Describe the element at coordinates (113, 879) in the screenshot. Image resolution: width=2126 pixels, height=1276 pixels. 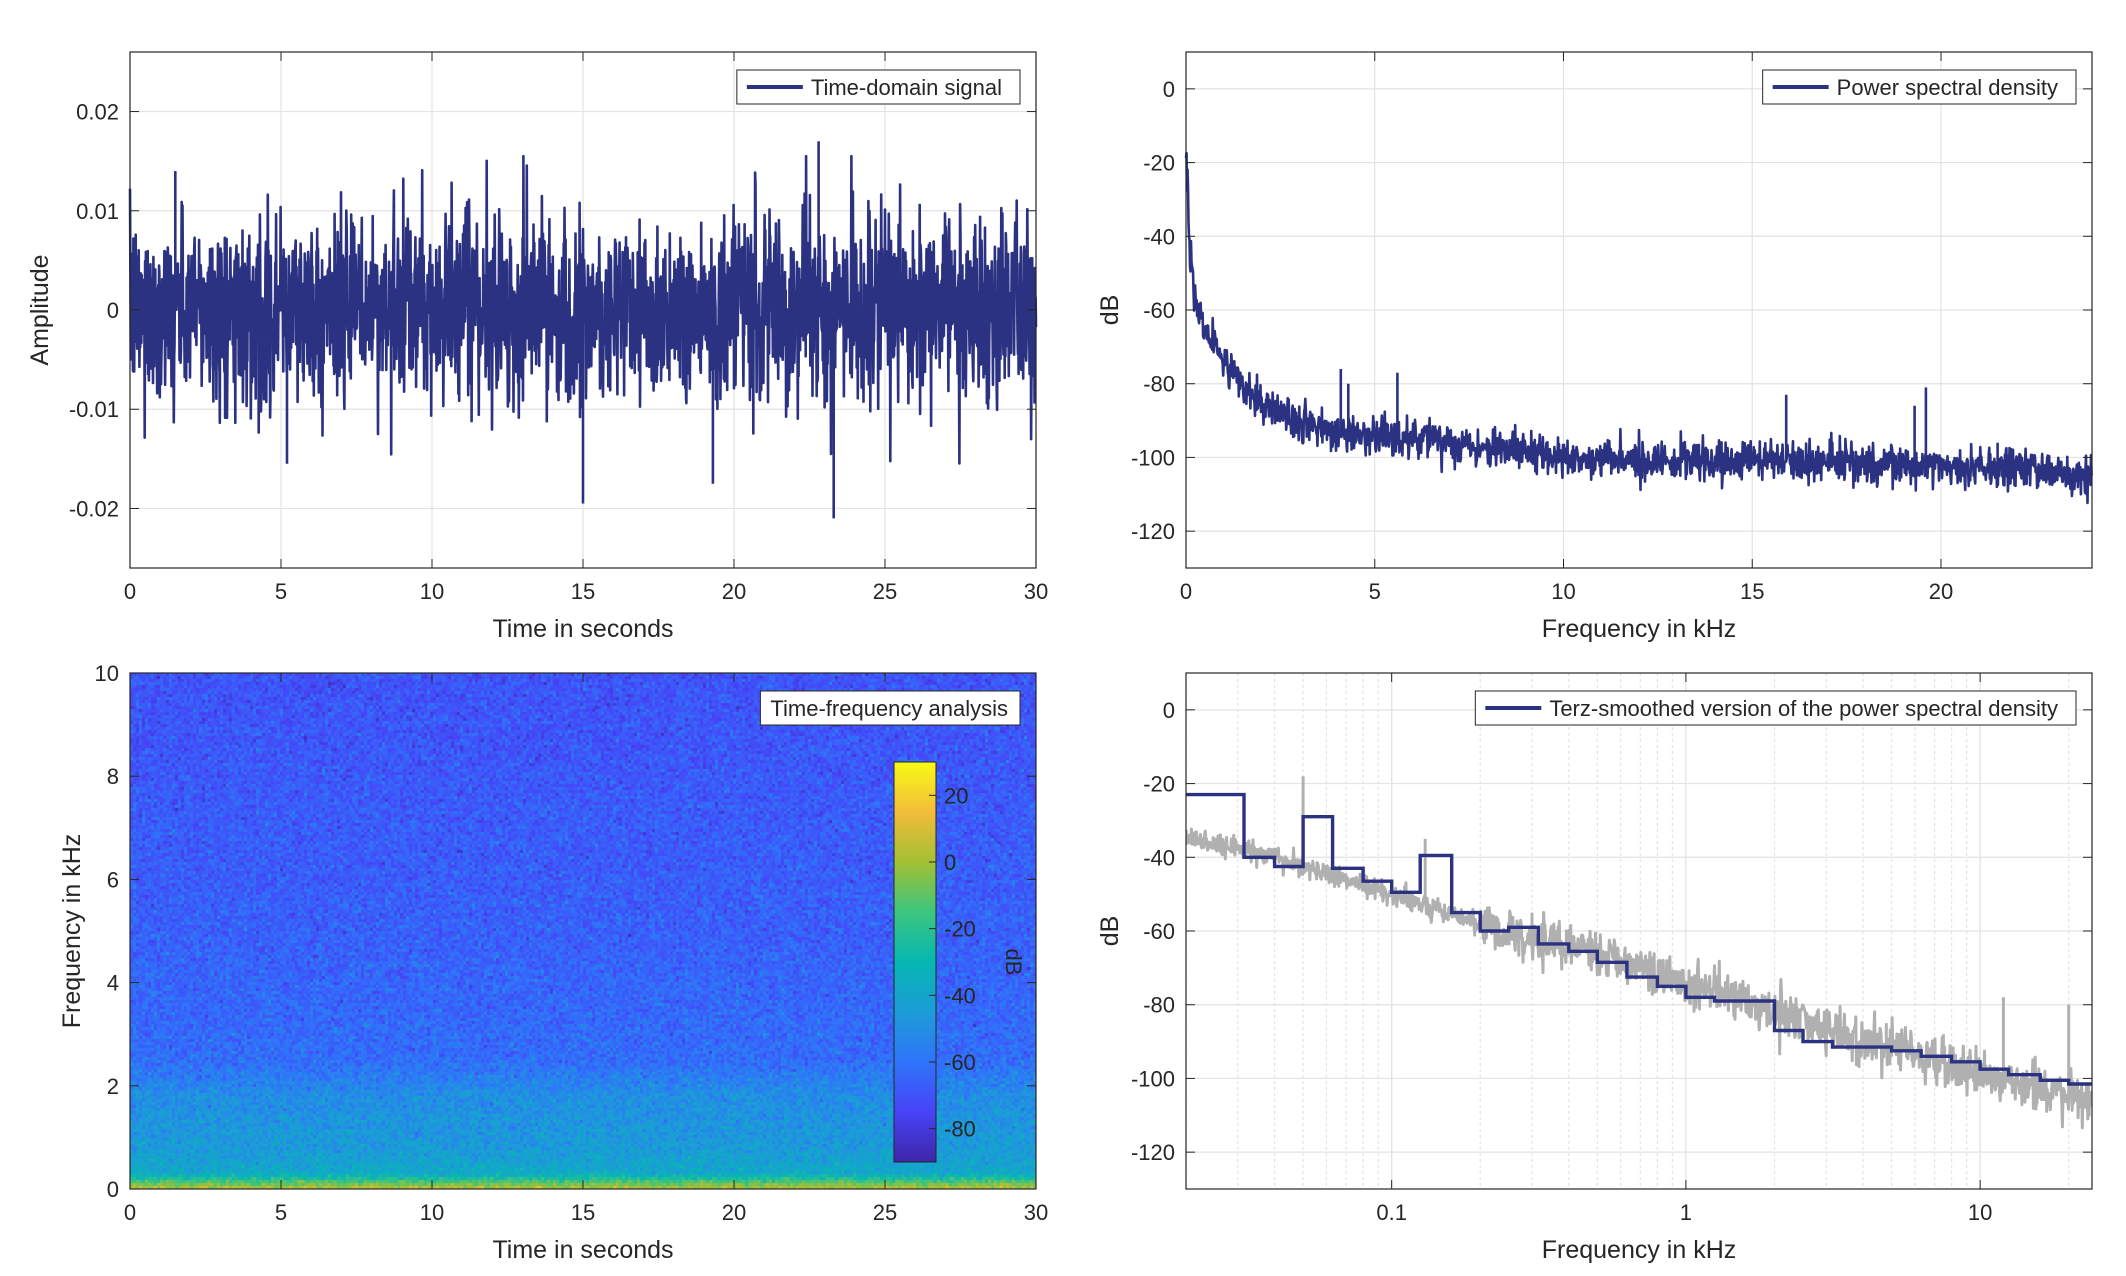
I see `y-tick-label: 6` at that location.